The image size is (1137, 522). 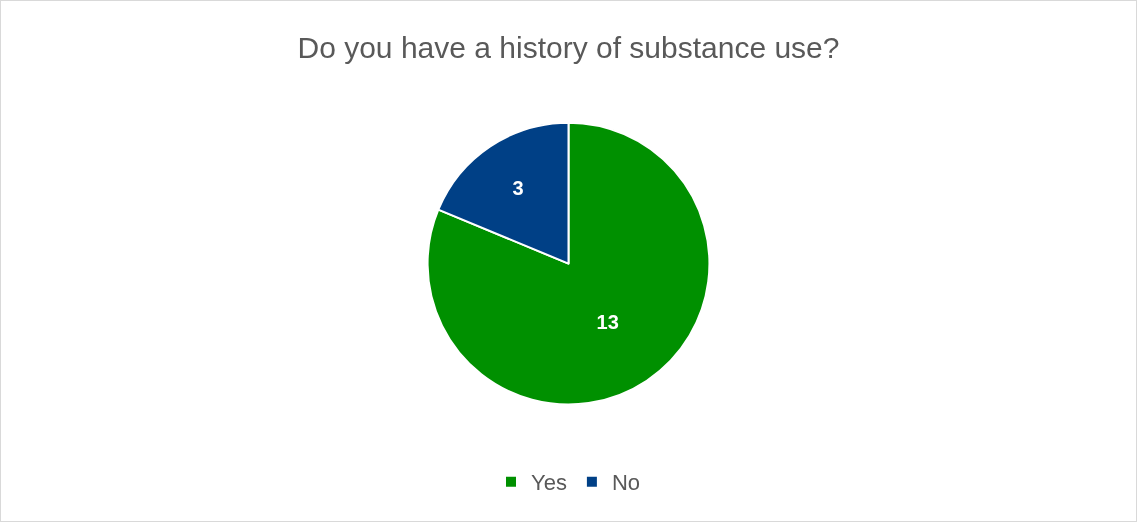 I want to click on data-label: 3, so click(x=518, y=188).